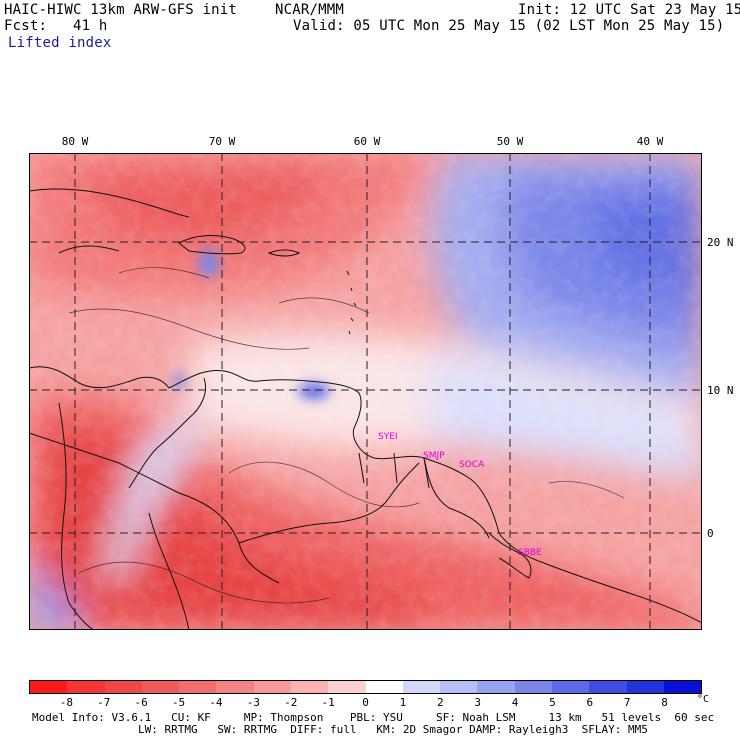 The height and width of the screenshot is (740, 740). Describe the element at coordinates (365, 702) in the screenshot. I see `color-scale-tick: 0` at that location.